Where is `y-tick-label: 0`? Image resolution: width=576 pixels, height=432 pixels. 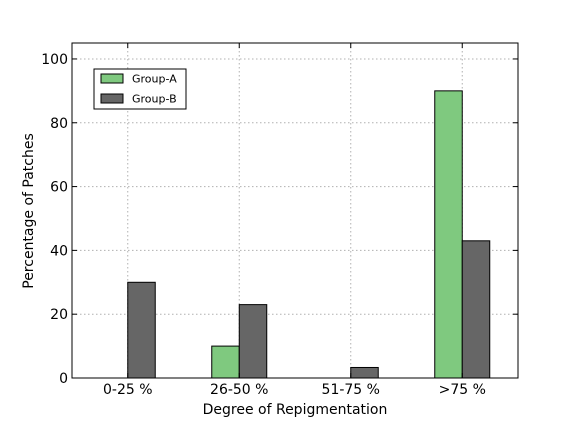 y-tick-label: 0 is located at coordinates (63, 379).